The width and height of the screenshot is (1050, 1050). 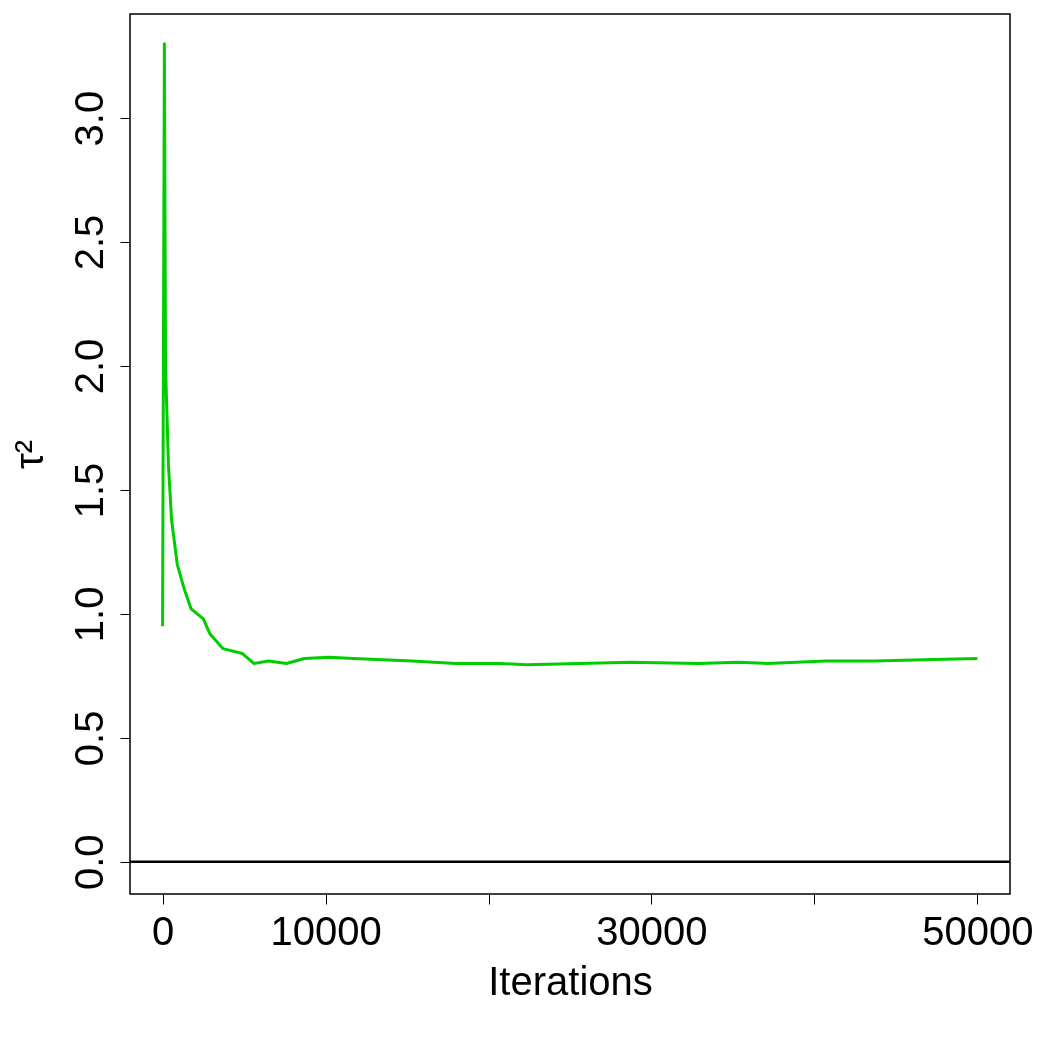 I want to click on x-tick-label: 0, so click(x=163, y=930).